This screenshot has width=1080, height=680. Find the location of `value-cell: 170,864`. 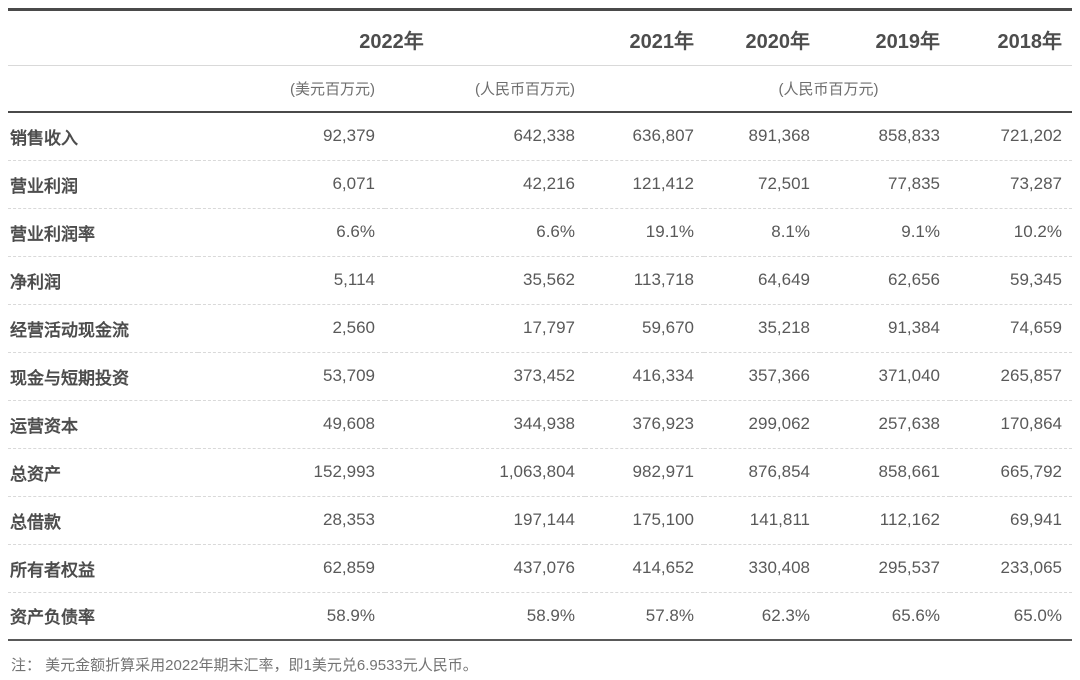

value-cell: 170,864 is located at coordinates (1011, 424).